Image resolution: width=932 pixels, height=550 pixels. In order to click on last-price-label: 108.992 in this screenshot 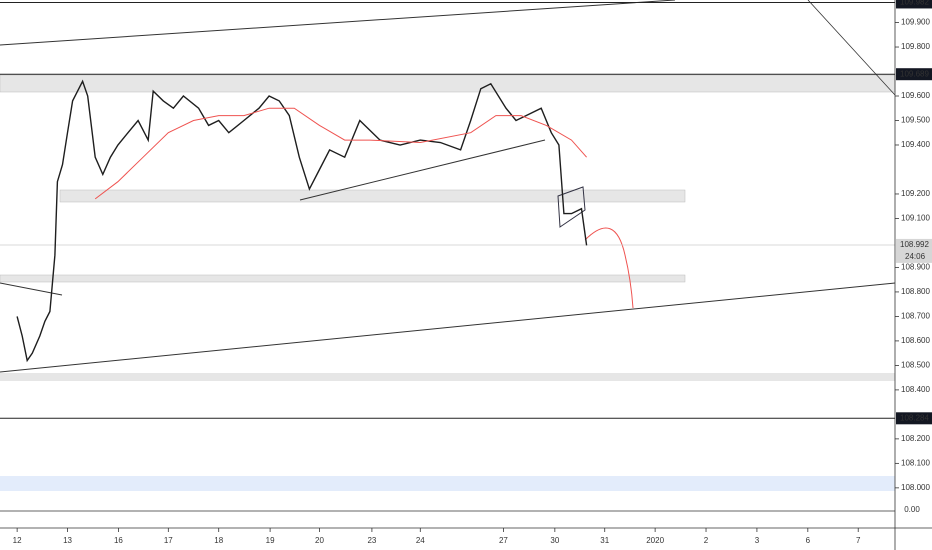, I will do `click(914, 244)`.